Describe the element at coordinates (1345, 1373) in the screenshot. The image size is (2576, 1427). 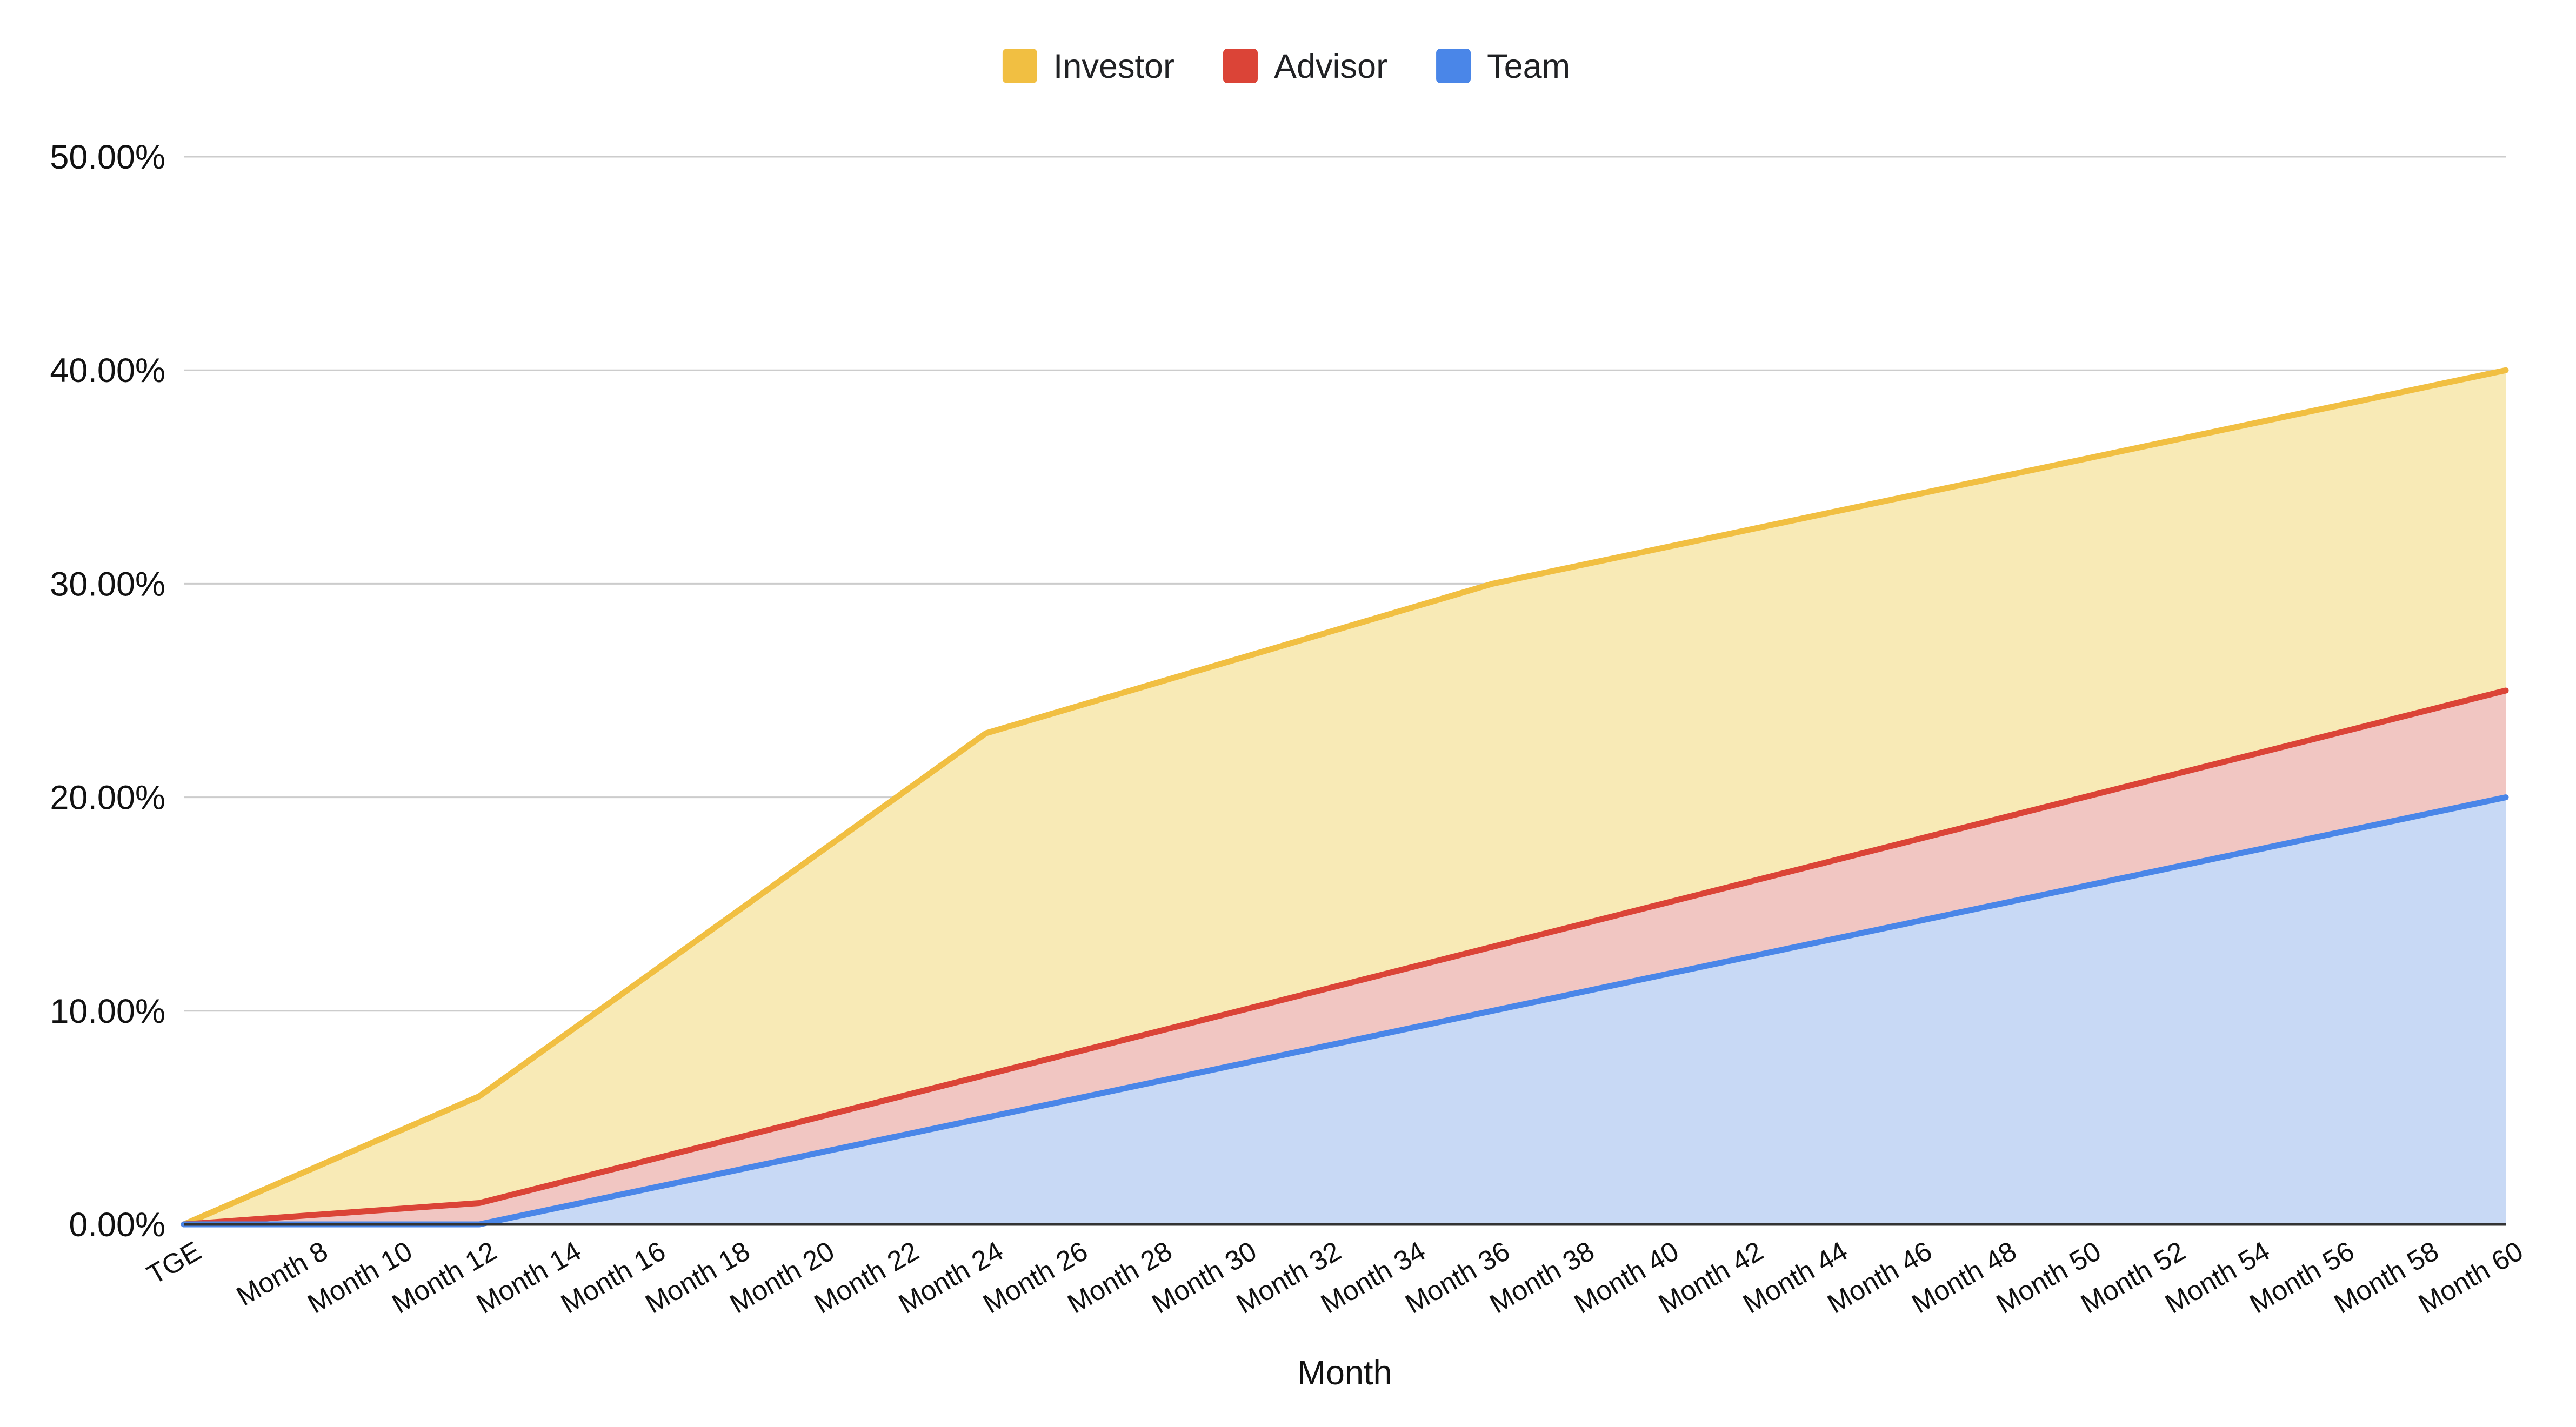
I see `x-axis-title: Month` at that location.